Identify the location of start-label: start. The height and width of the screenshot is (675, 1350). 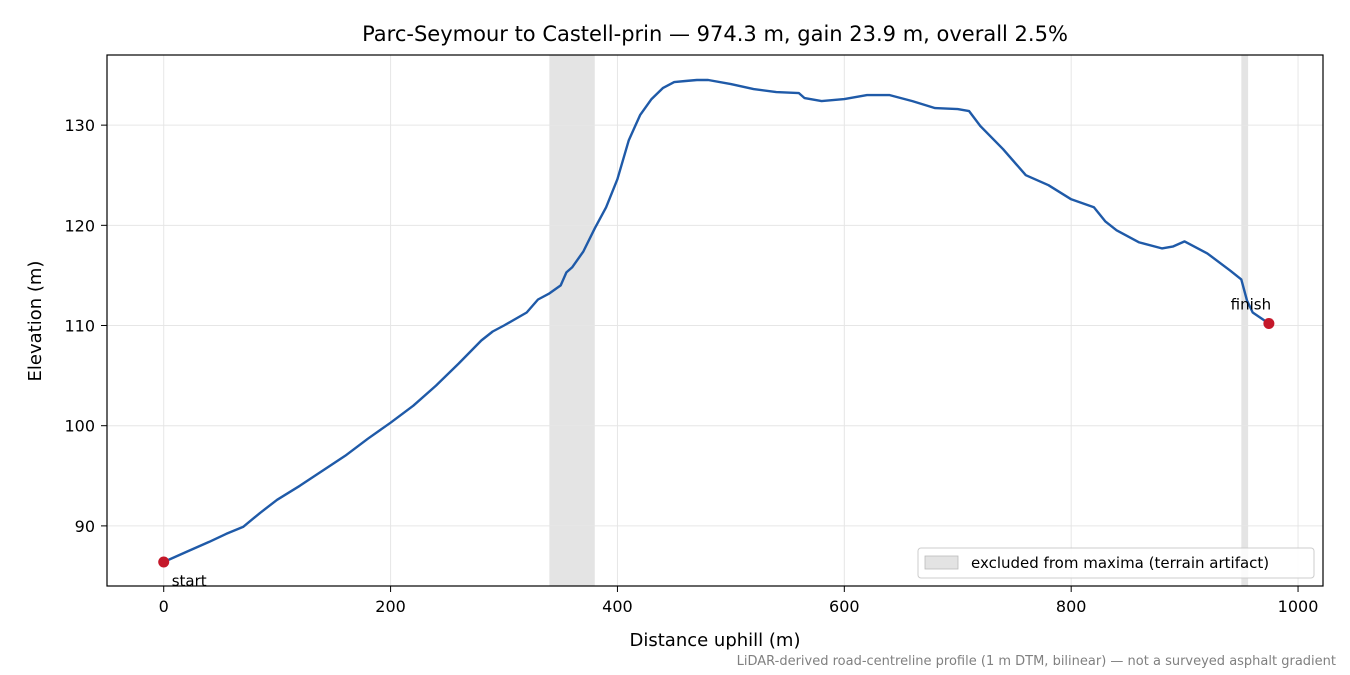
(189, 581).